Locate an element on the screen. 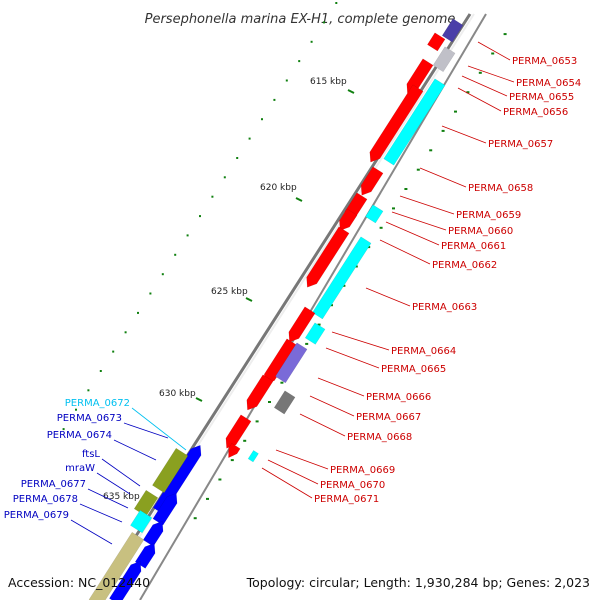 Image resolution: width=600 pixels, height=600 pixels. gene-label-right: PERMA_0653 is located at coordinates (544, 61).